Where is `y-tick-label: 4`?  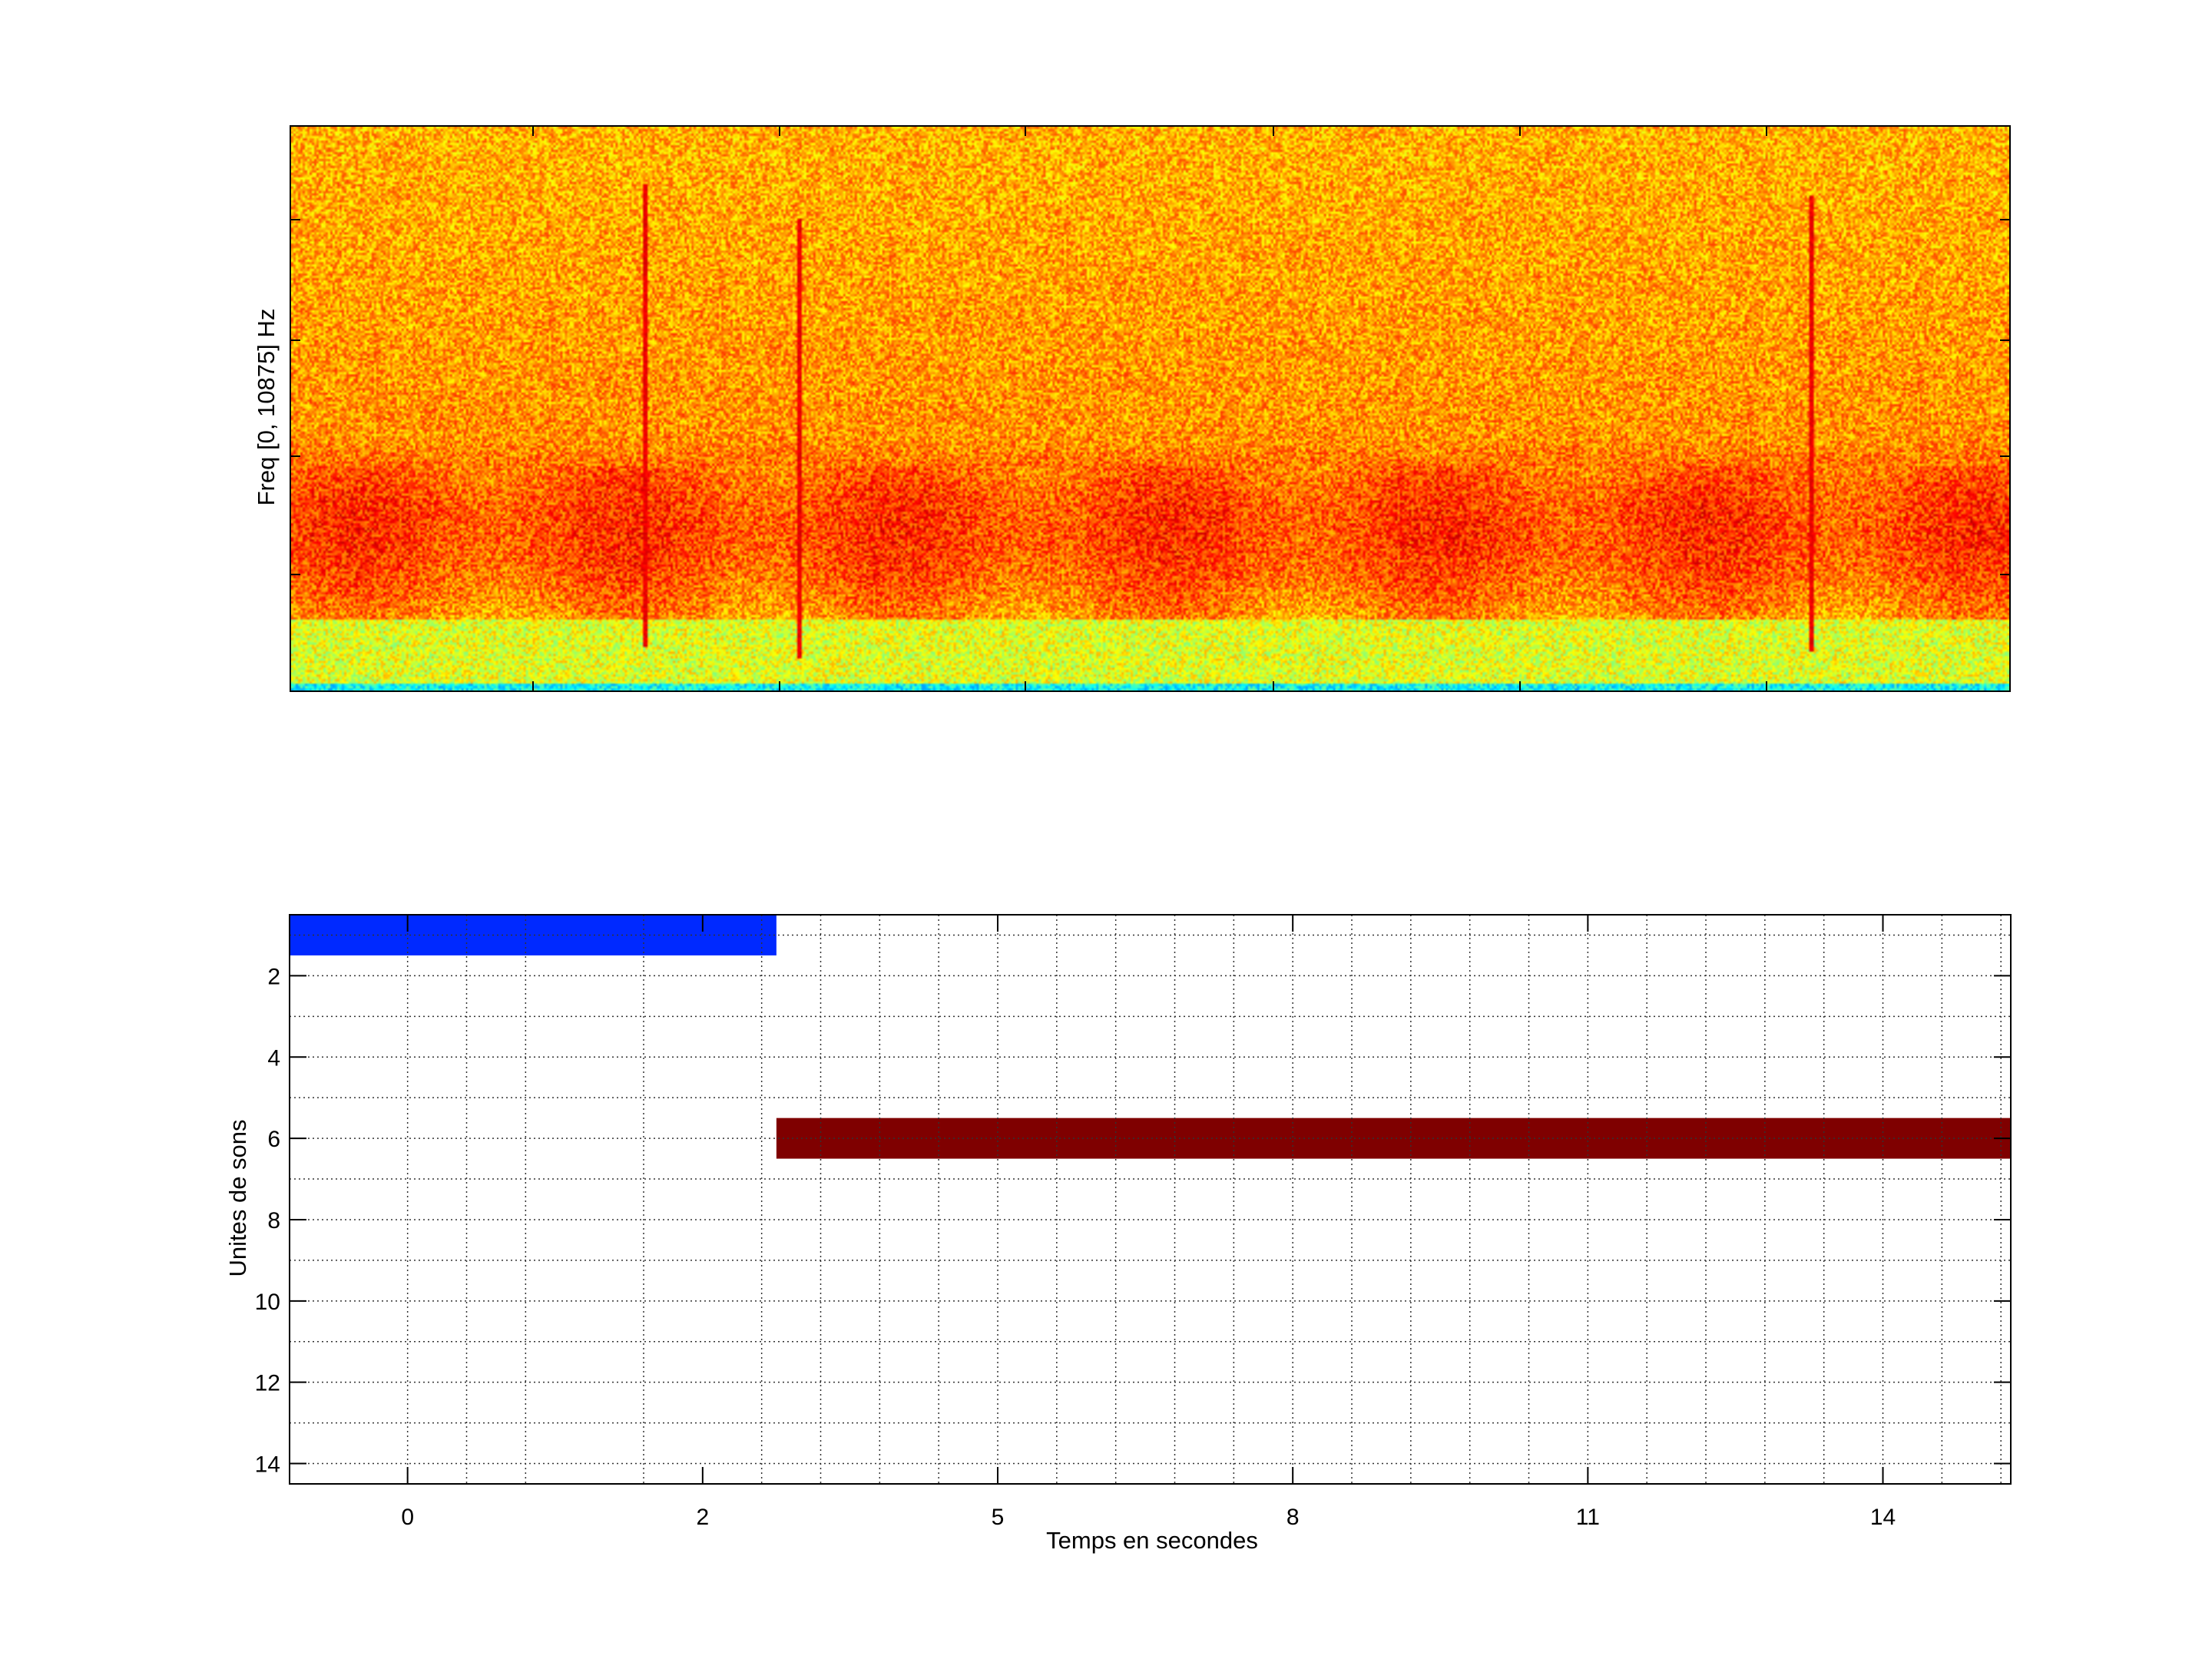
y-tick-label: 4 is located at coordinates (273, 1058).